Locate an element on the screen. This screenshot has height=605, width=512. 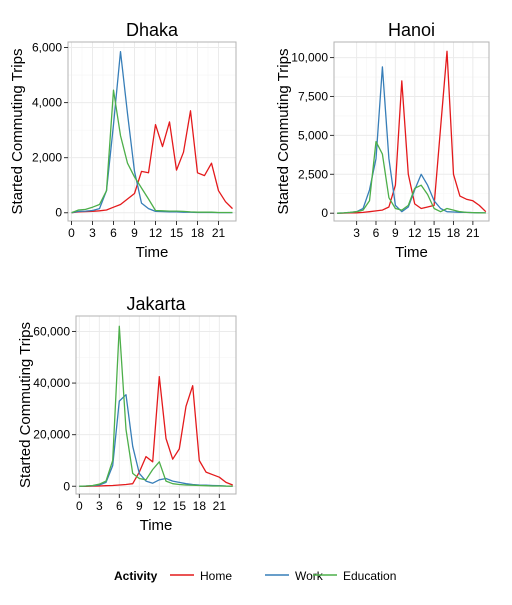
y-tick-label: 20,000 is located at coordinates (51, 435).